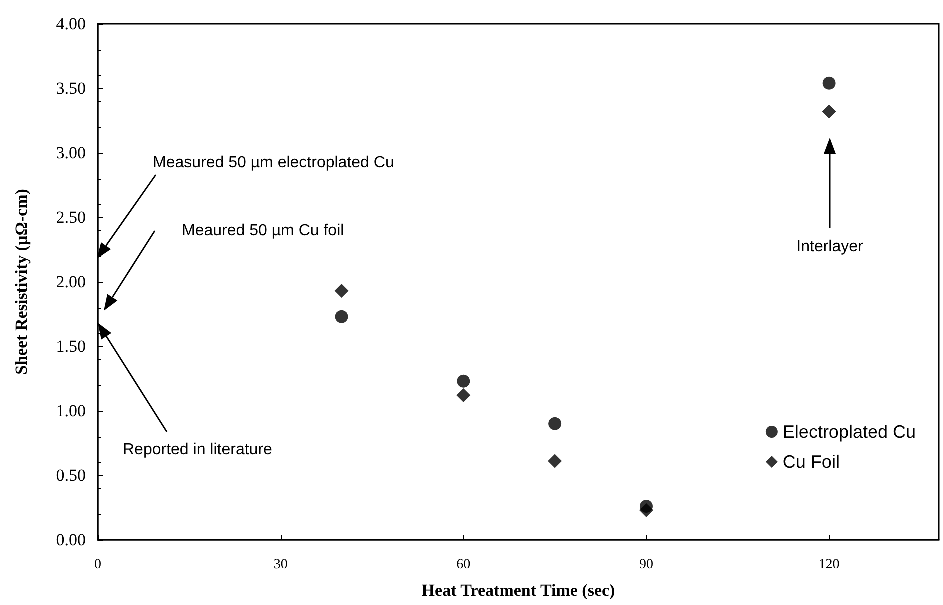  Describe the element at coordinates (71, 217) in the screenshot. I see `y-tick-label: 2.50` at that location.